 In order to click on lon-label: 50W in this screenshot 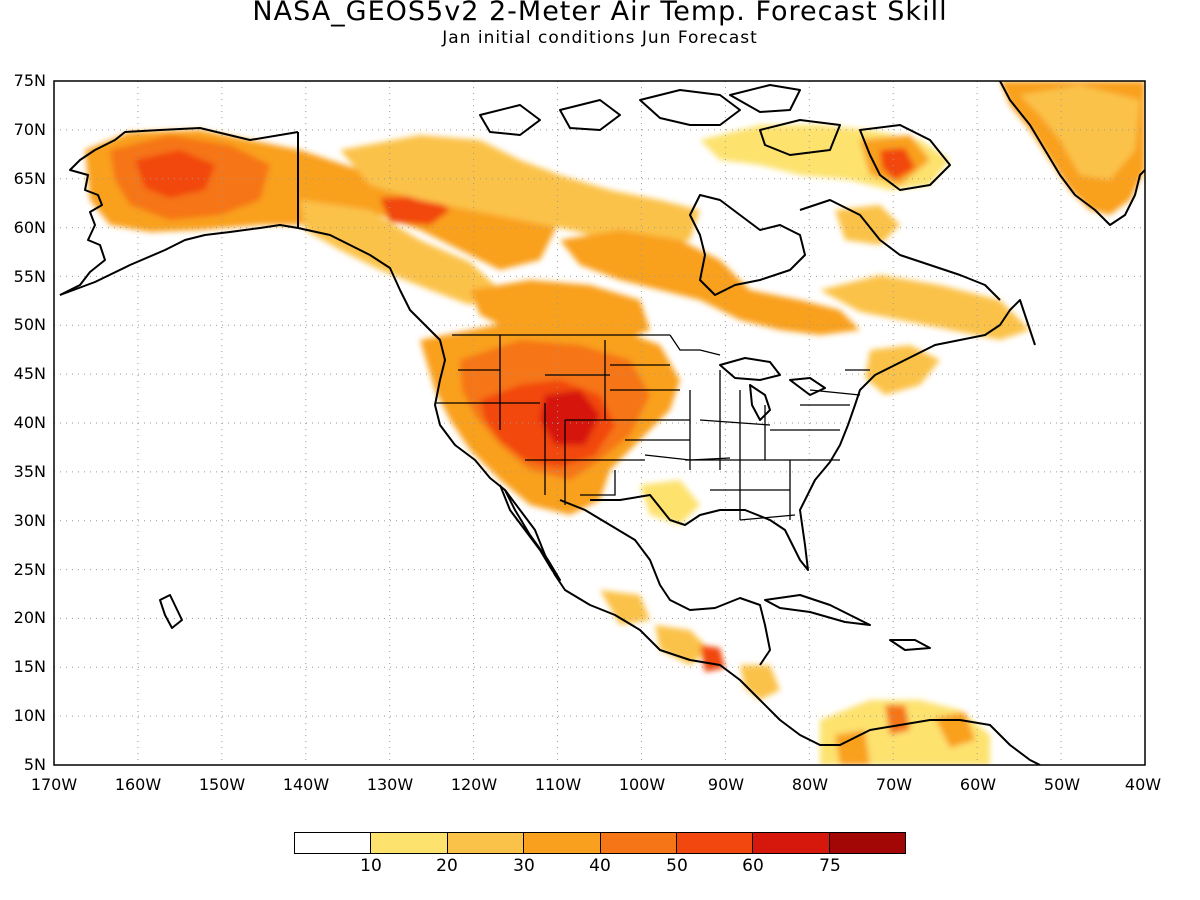, I will do `click(1062, 784)`.